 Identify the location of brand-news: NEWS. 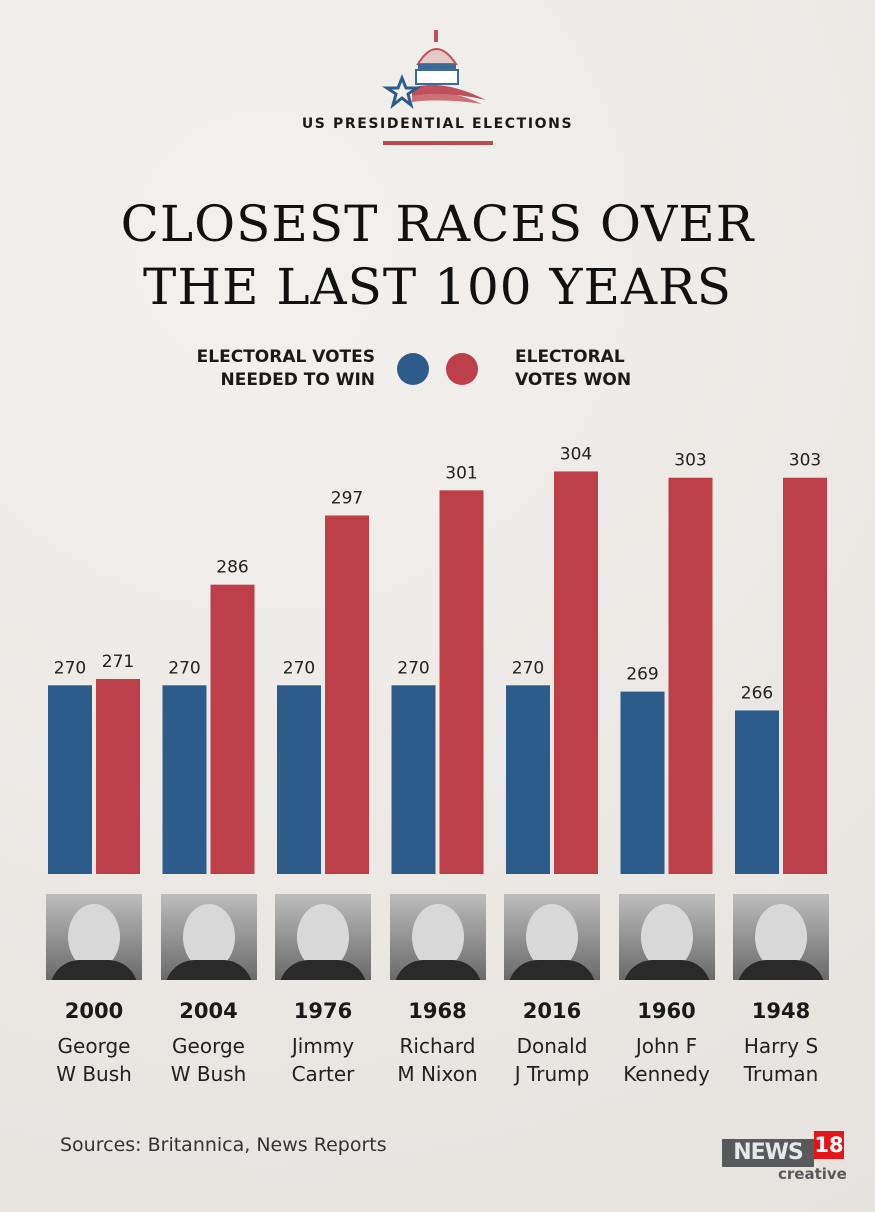
(768, 1153).